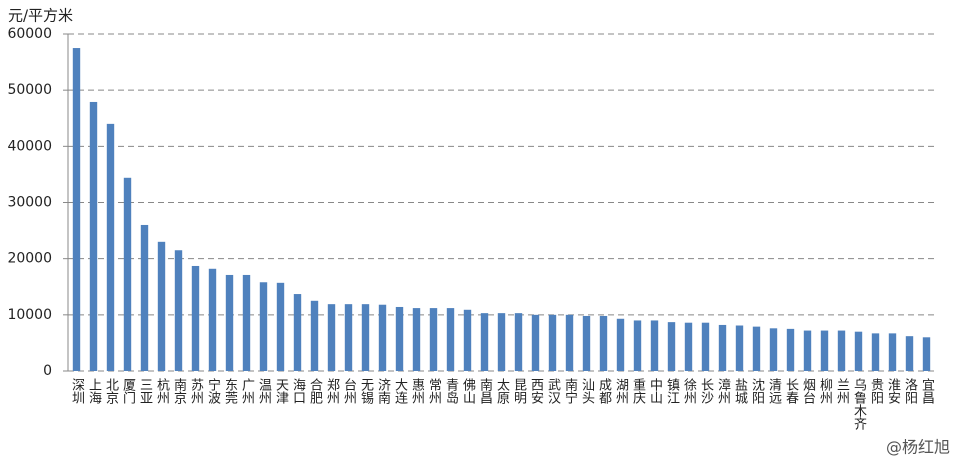 This screenshot has height=464, width=959. Describe the element at coordinates (145, 391) in the screenshot. I see `x-tick-label: 三亚` at that location.